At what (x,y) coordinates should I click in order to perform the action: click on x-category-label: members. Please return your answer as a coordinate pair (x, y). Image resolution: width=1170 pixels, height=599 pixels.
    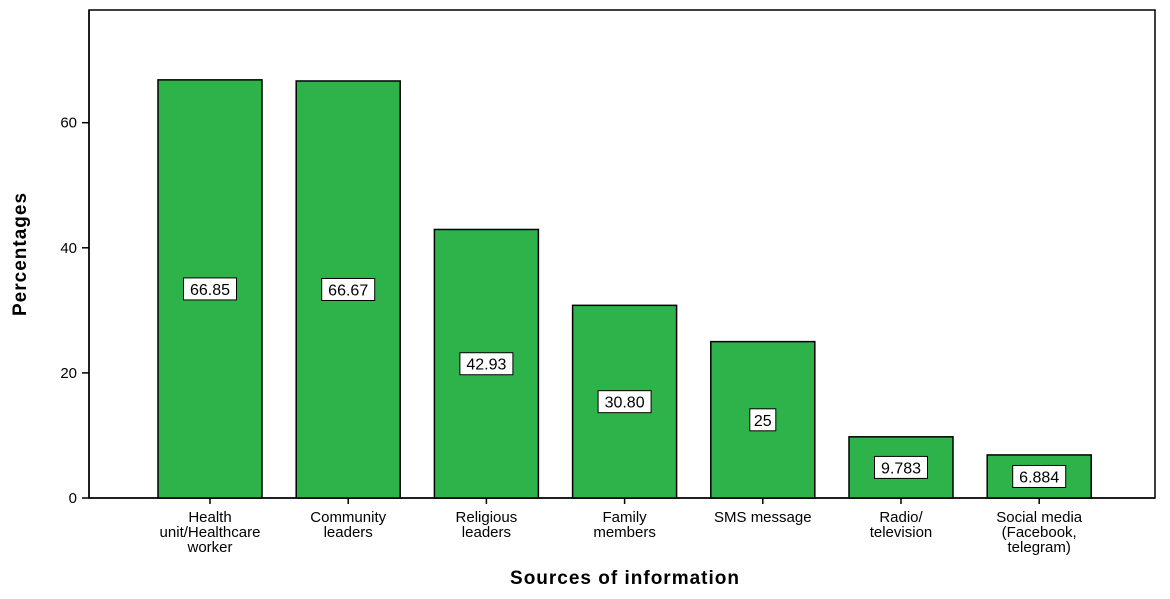
    Looking at the image, I should click on (624, 532).